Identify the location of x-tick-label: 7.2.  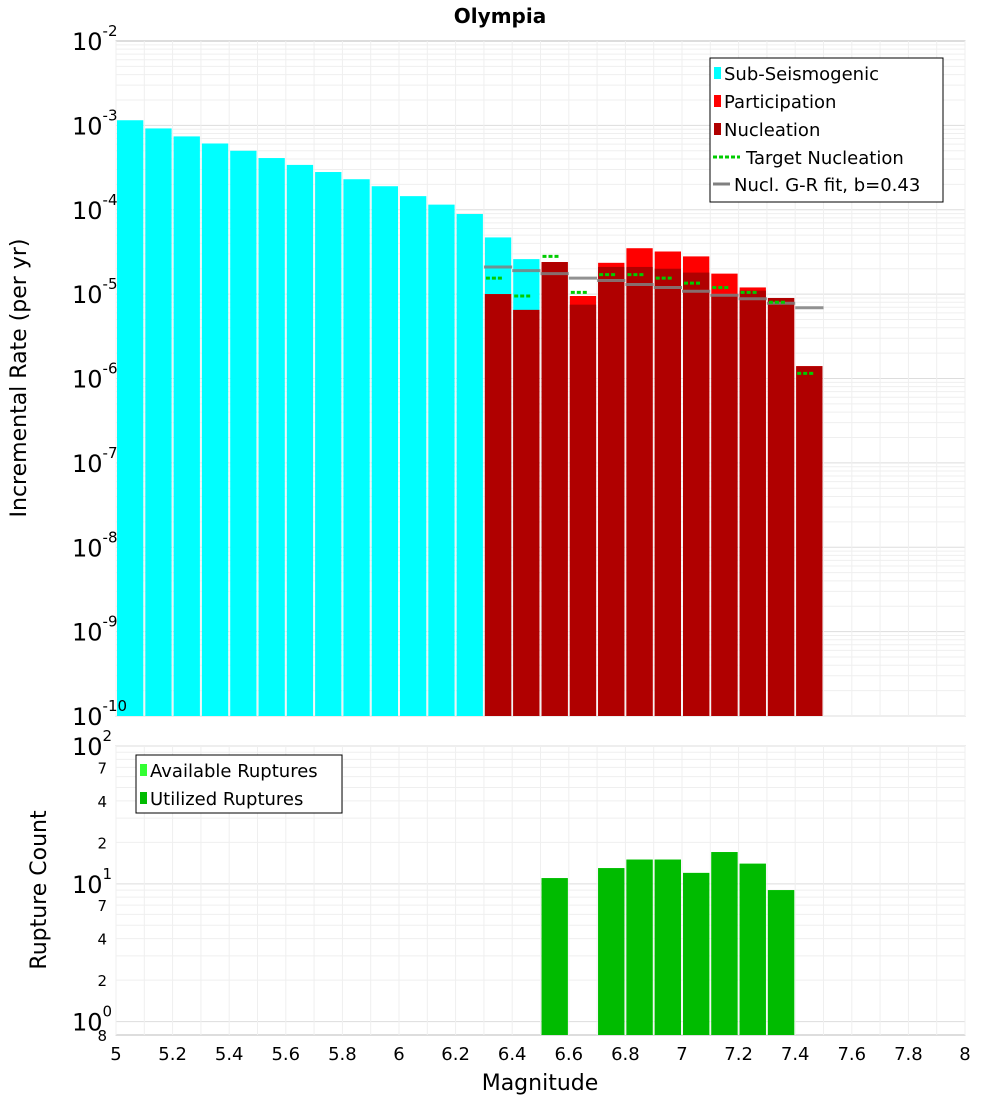
(738, 1054).